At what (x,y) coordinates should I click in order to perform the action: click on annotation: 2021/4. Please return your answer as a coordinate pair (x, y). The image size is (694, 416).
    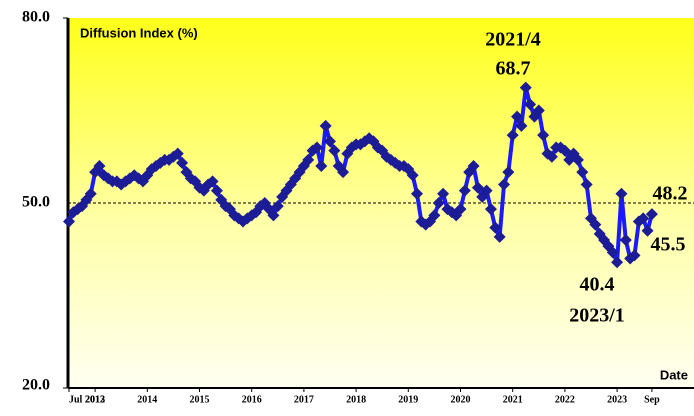
    Looking at the image, I should click on (513, 40).